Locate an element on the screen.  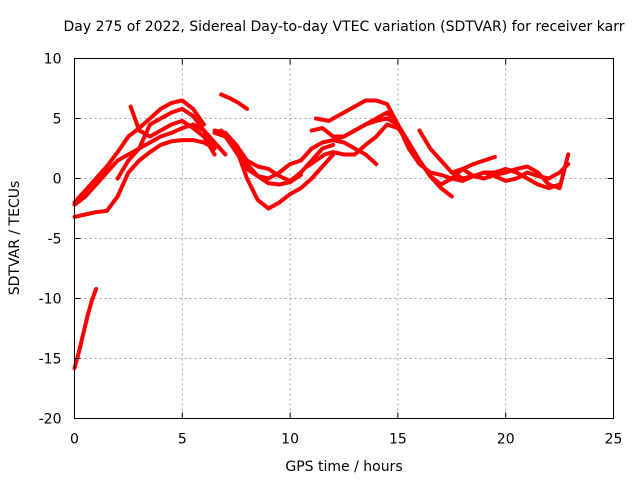
x-axis-label: GPS time / hours is located at coordinates (343, 467).